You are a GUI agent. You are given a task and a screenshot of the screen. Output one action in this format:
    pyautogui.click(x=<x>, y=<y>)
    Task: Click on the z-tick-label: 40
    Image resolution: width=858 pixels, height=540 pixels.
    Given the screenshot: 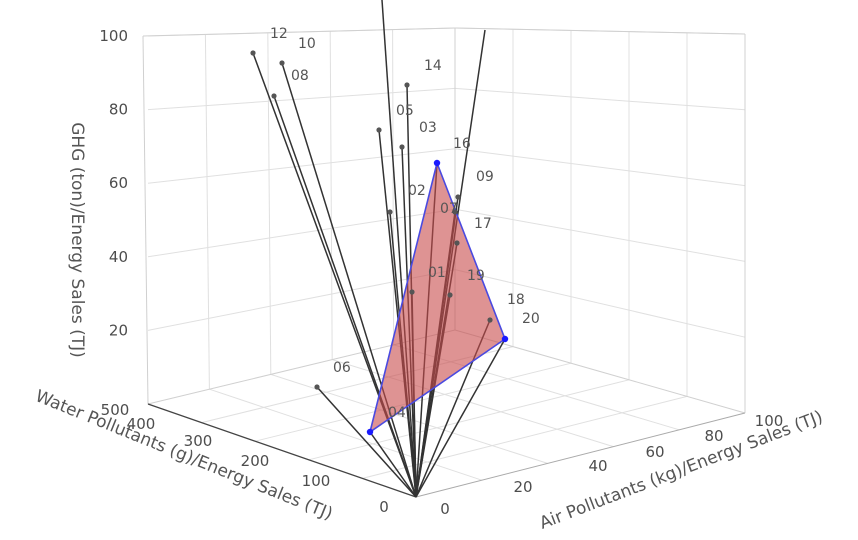 What is the action you would take?
    pyautogui.click(x=118, y=257)
    